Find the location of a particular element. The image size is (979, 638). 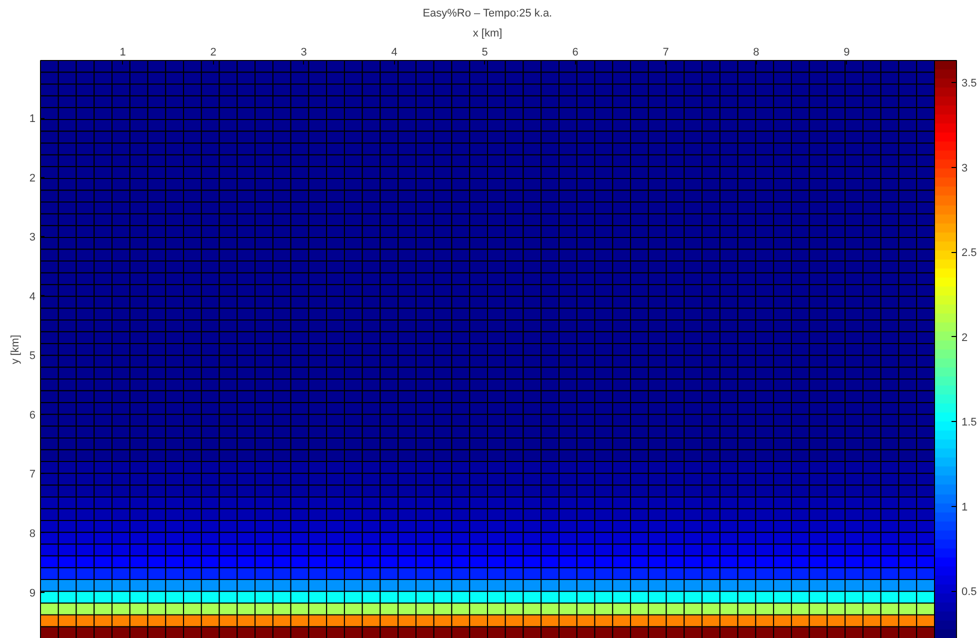

x-tick-label: 7 is located at coordinates (665, 52).